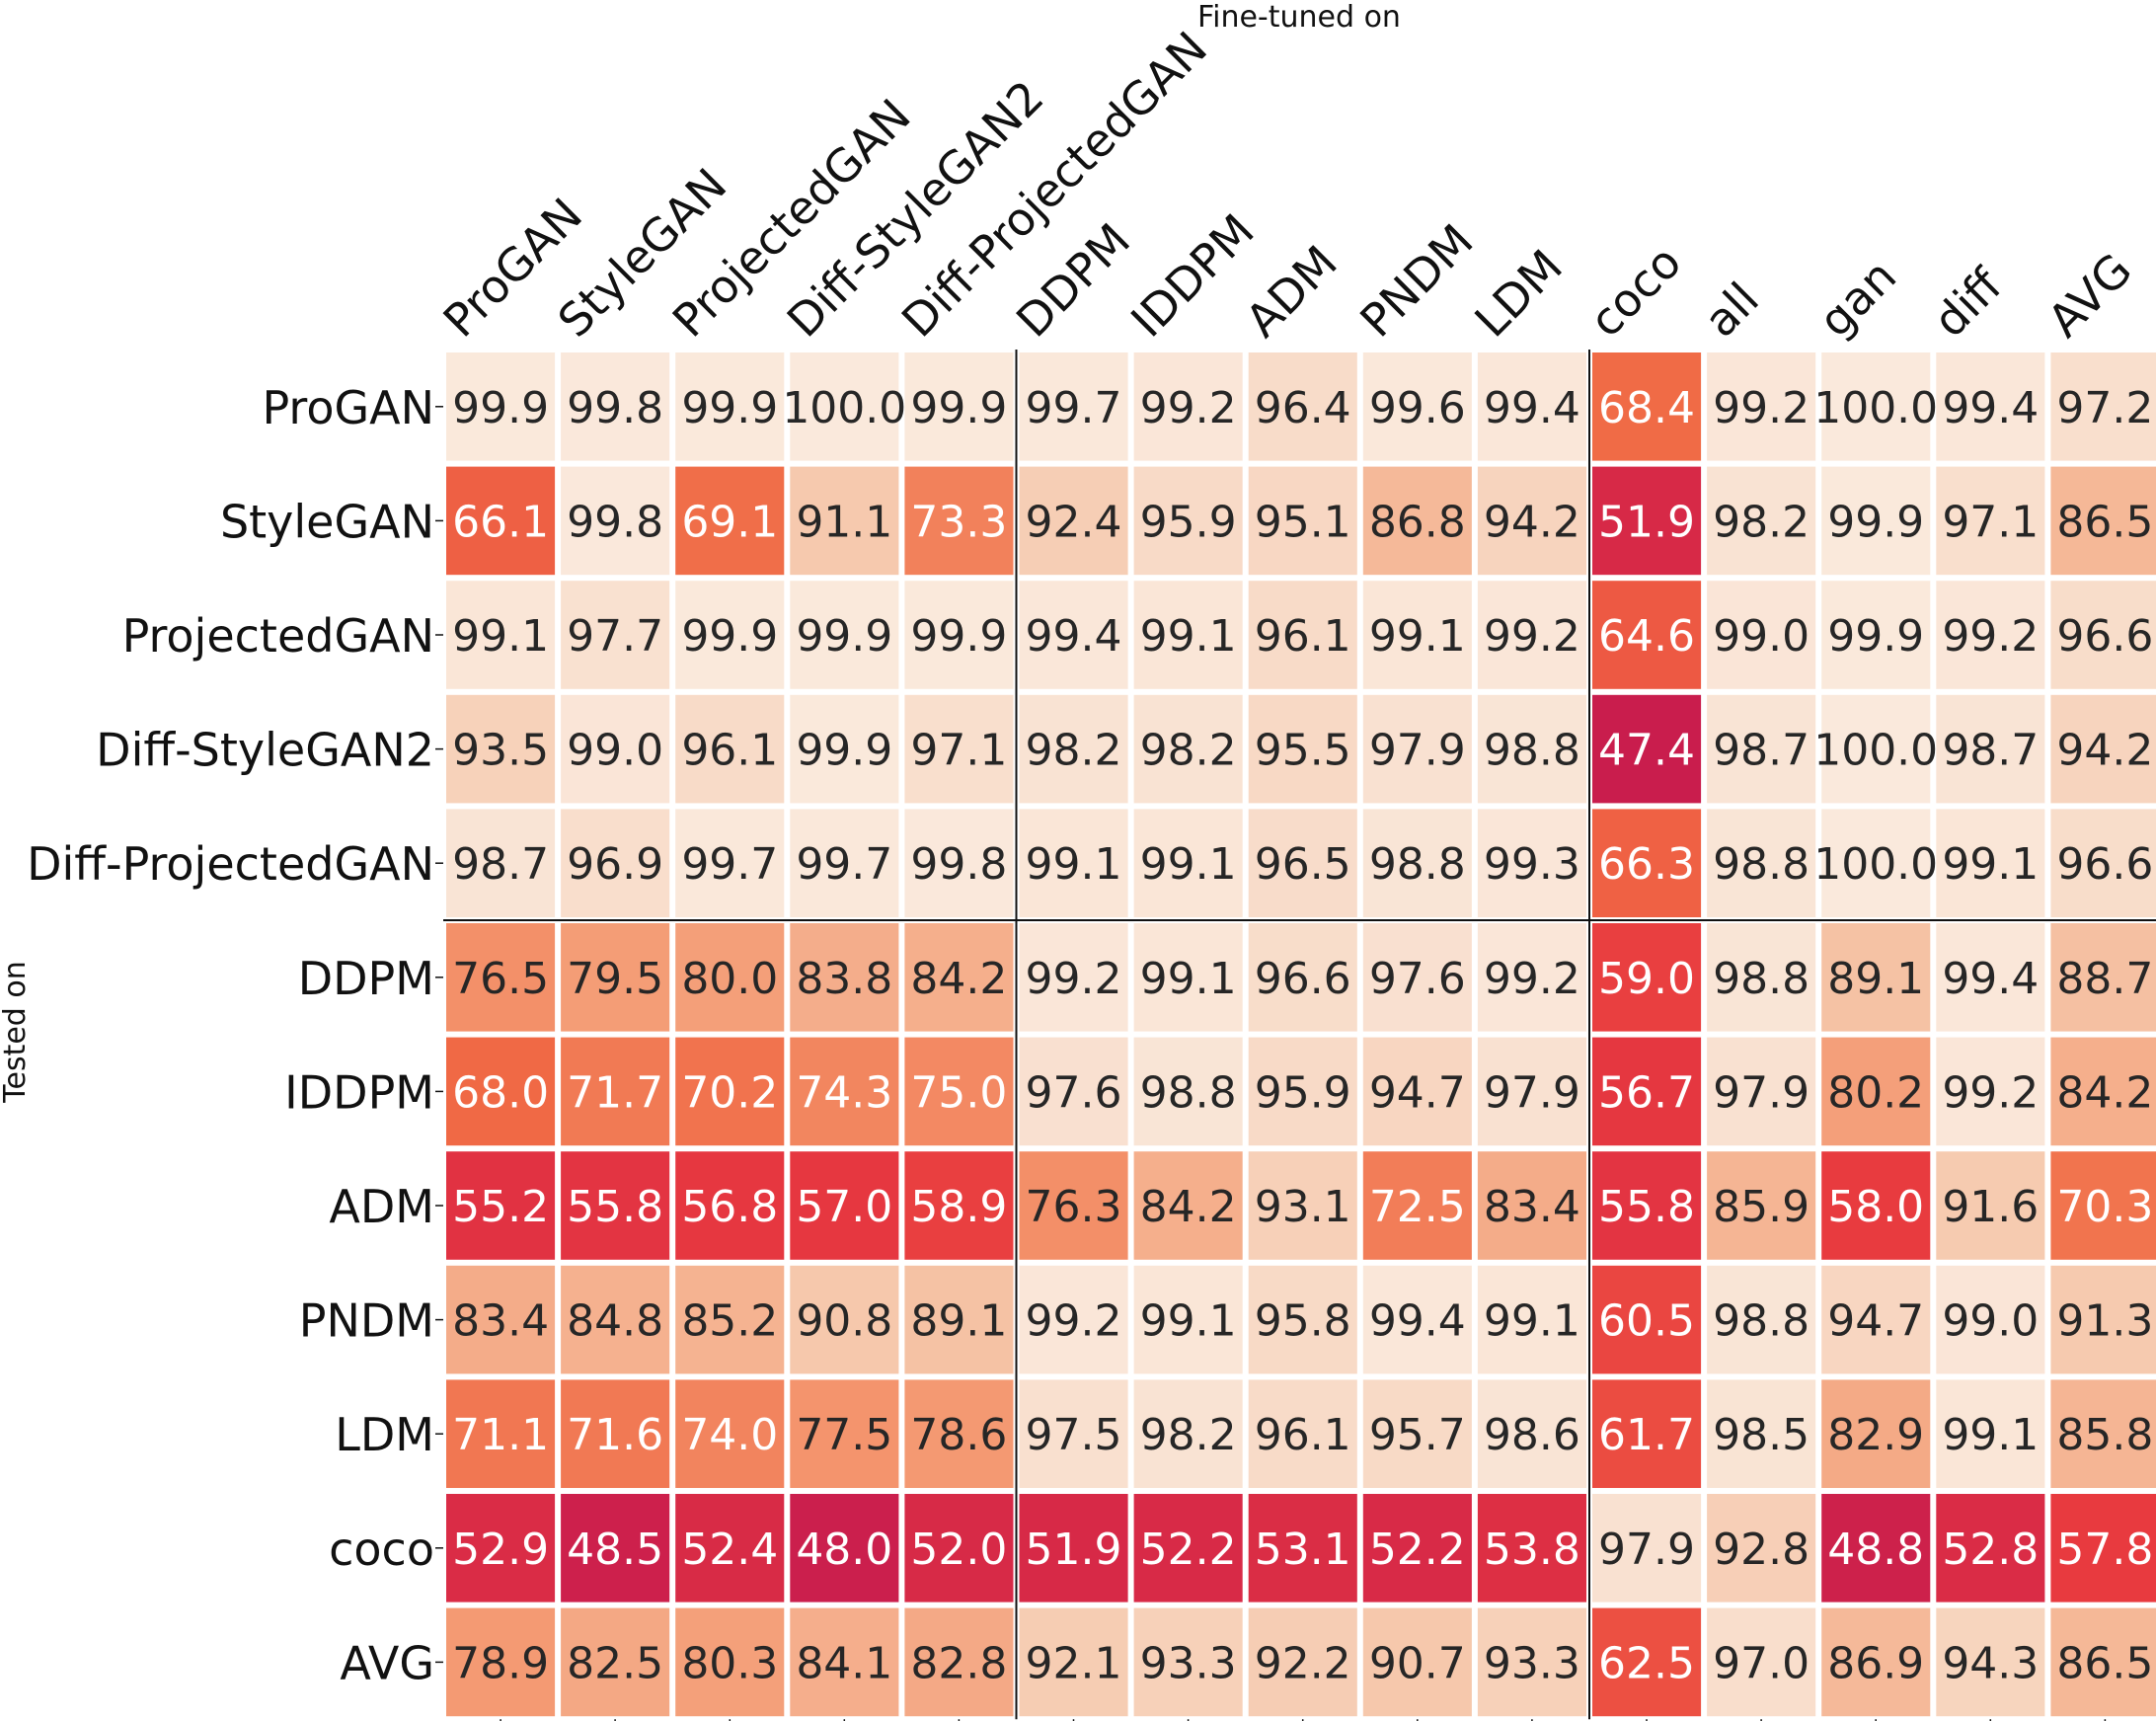  Describe the element at coordinates (381, 1206) in the screenshot. I see `row-label: ADM` at that location.